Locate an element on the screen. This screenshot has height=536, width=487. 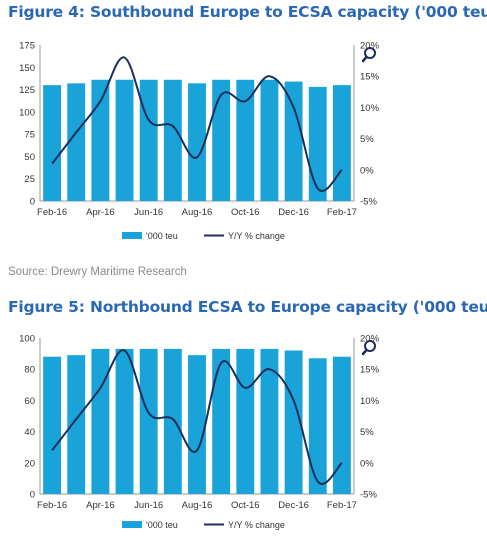
y-tick-label: 175 is located at coordinates (27, 46).